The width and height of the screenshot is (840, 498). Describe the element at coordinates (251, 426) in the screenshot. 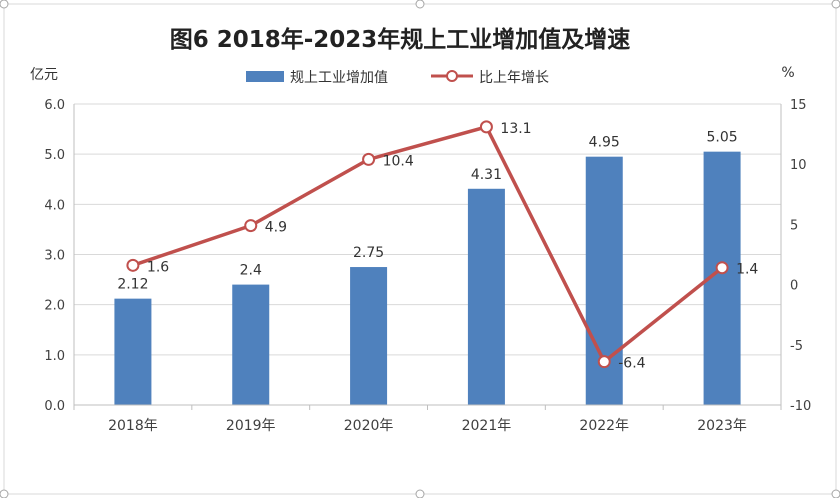

I see `x-tick-label: 2019年` at that location.